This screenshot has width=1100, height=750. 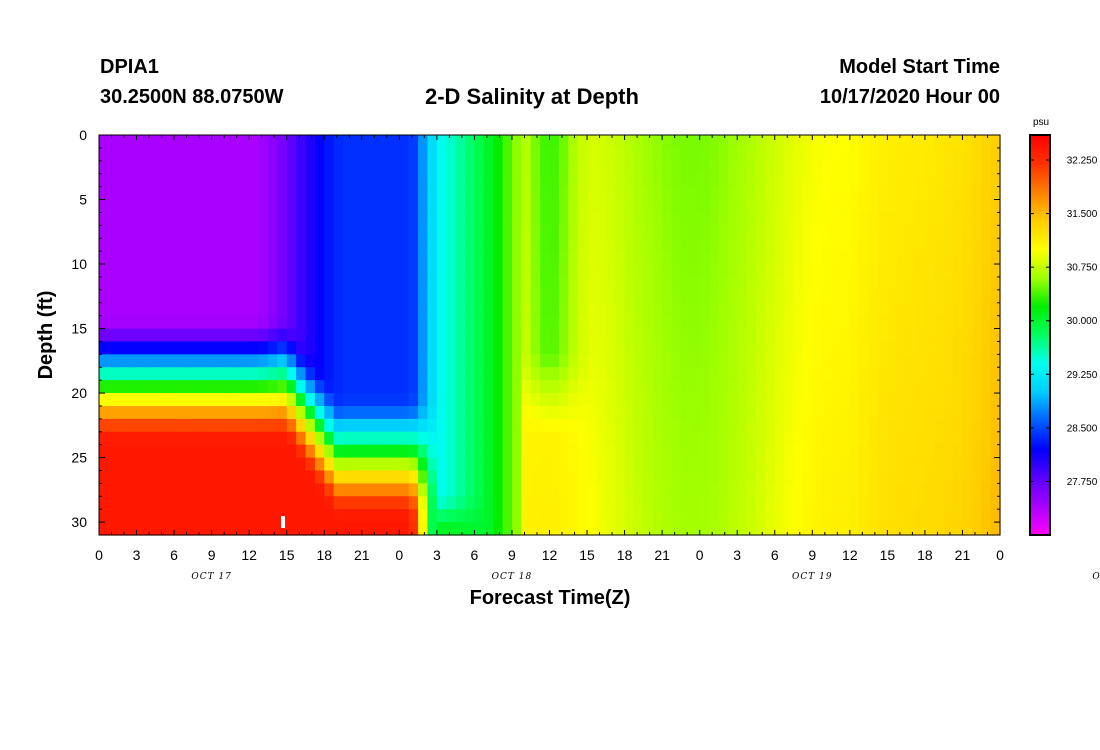 I want to click on colorbar-tick-label: 31.500, so click(x=1082, y=214).